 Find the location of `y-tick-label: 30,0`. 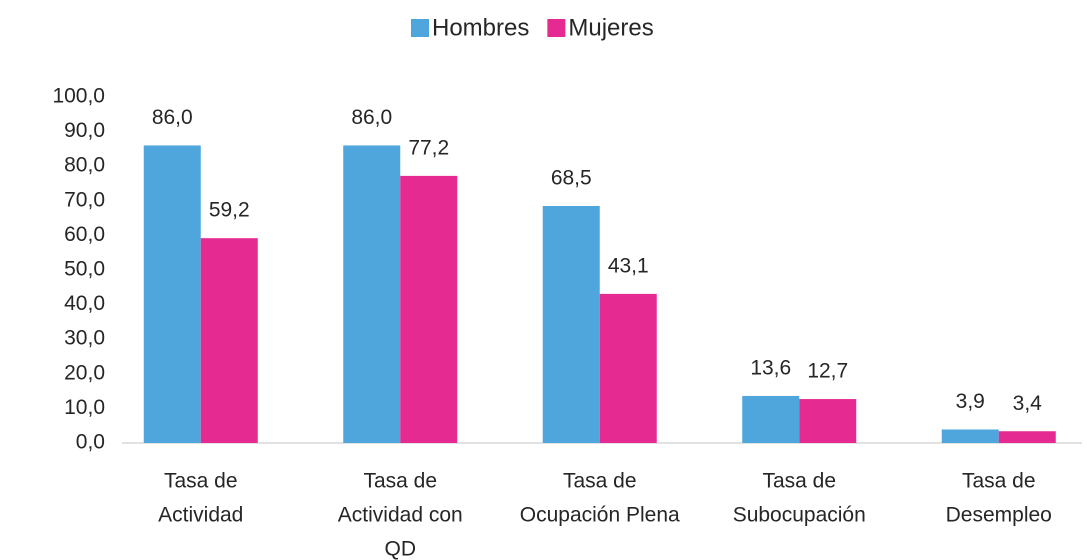

y-tick-label: 30,0 is located at coordinates (84, 338).